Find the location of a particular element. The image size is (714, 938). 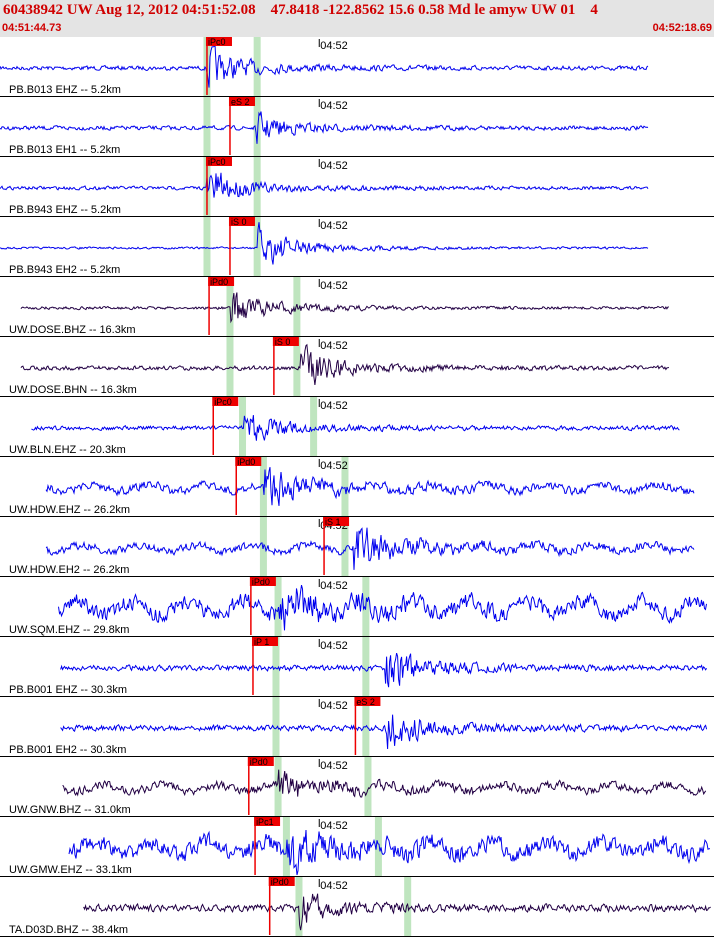

end-time: 04:52:18.69 is located at coordinates (682, 28).